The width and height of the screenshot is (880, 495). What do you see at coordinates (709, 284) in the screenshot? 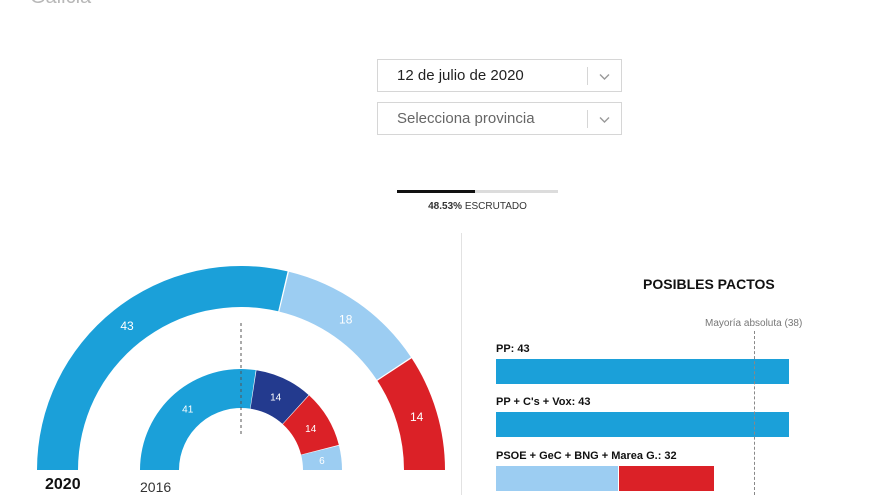
I see `pactos-title: POSIBLES PACTOS` at bounding box center [709, 284].